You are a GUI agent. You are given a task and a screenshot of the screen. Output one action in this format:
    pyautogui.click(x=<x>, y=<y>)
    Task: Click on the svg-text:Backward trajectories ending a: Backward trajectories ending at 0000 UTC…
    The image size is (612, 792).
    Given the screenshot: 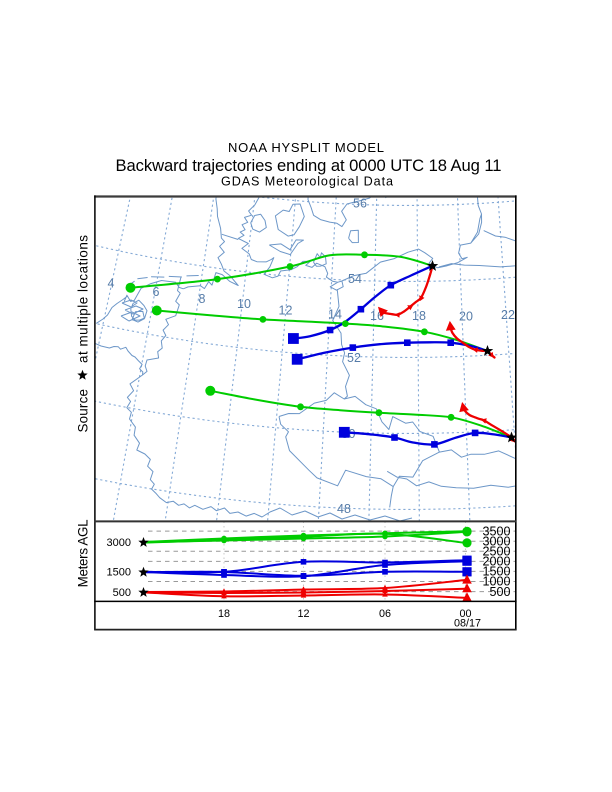 What is the action you would take?
    pyautogui.click(x=309, y=165)
    